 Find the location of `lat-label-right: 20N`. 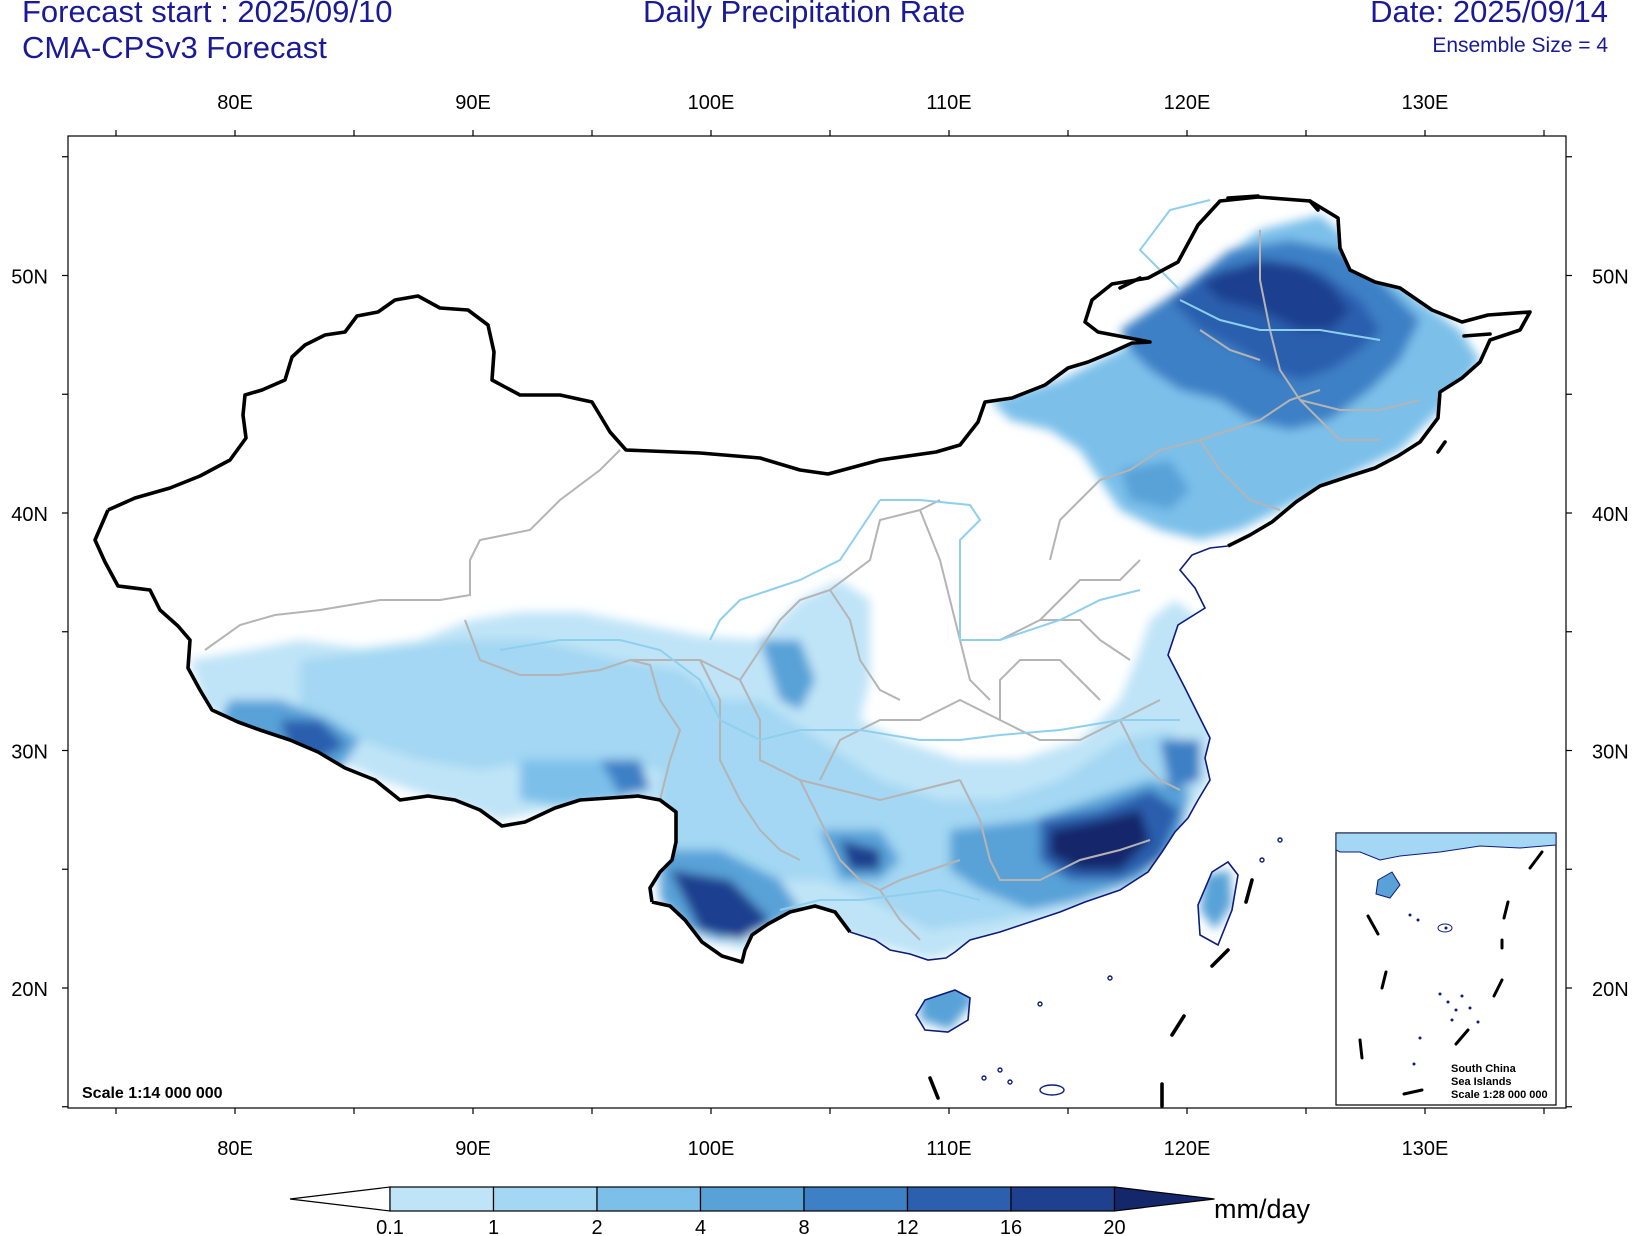

lat-label-right: 20N is located at coordinates (1610, 990).